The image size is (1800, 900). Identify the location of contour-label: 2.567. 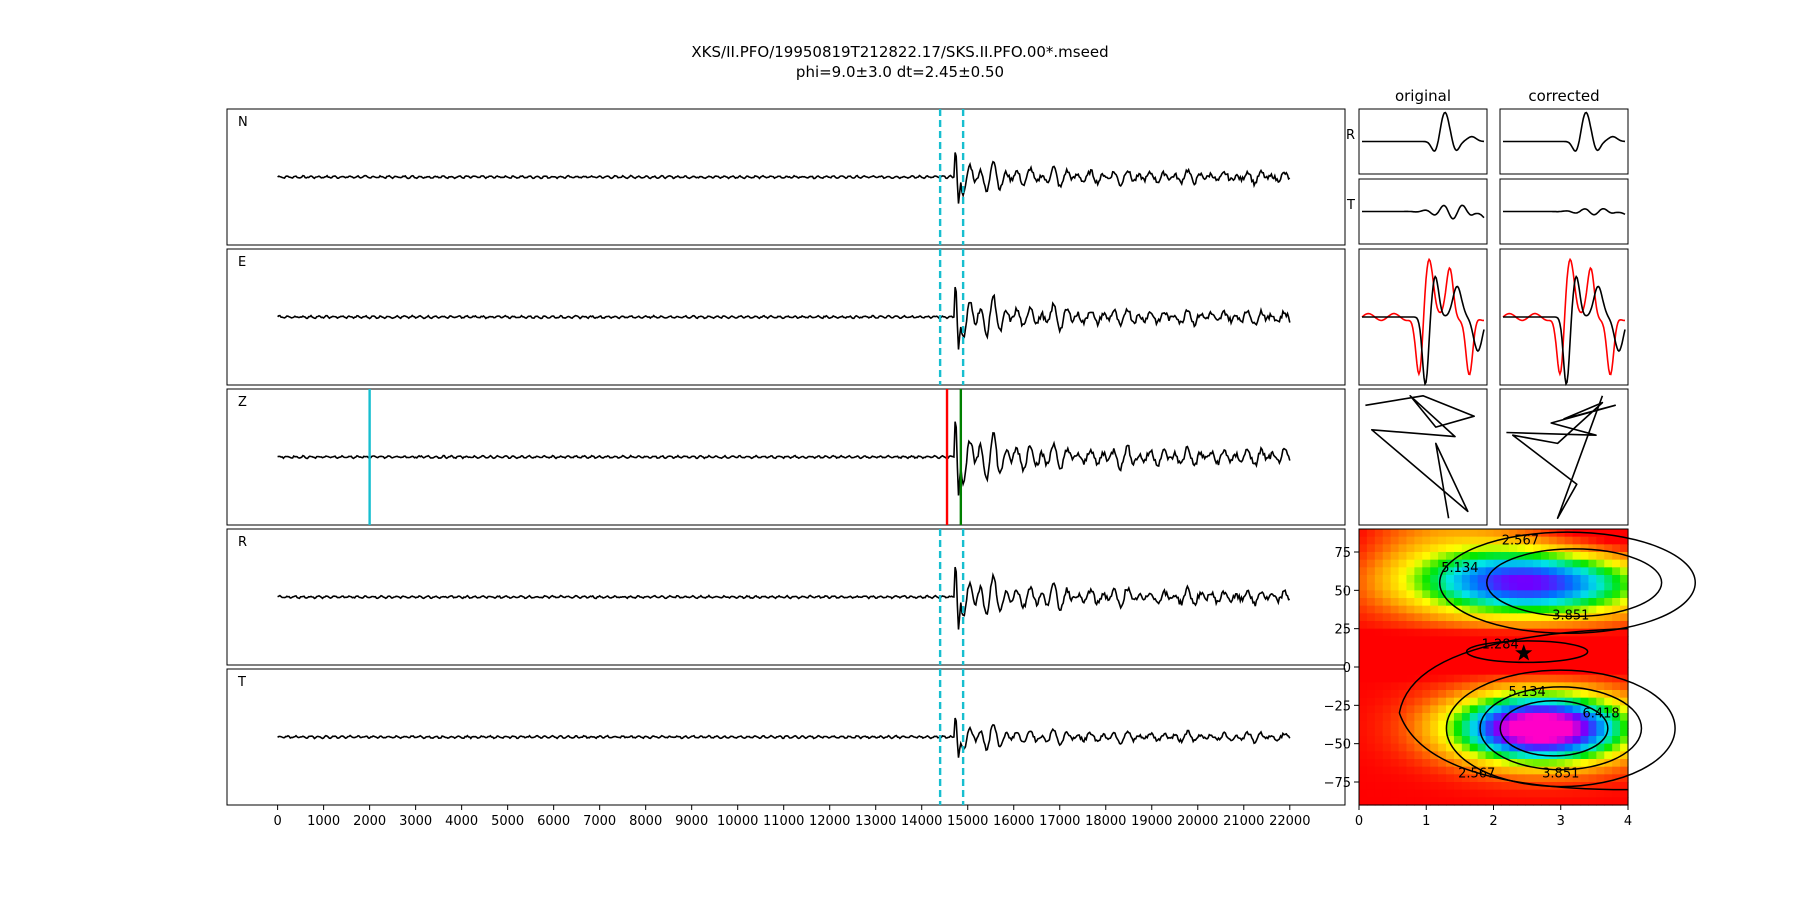
(1520, 540).